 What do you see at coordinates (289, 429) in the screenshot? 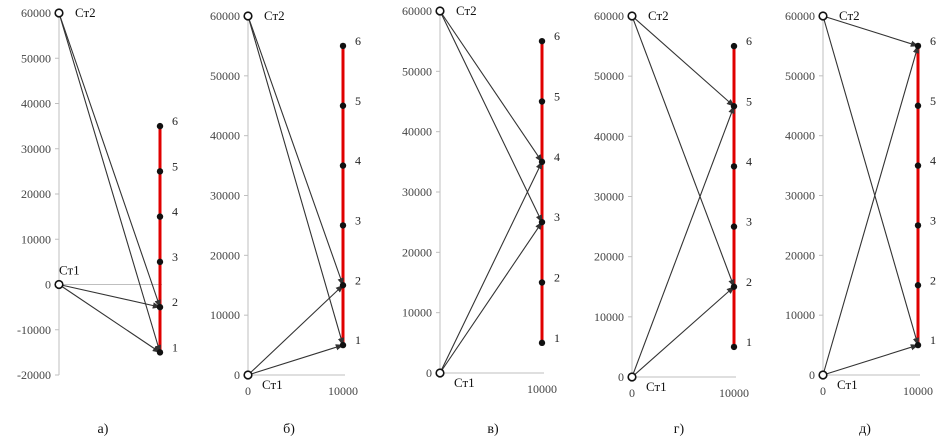
I see `panel-caption: б)` at bounding box center [289, 429].